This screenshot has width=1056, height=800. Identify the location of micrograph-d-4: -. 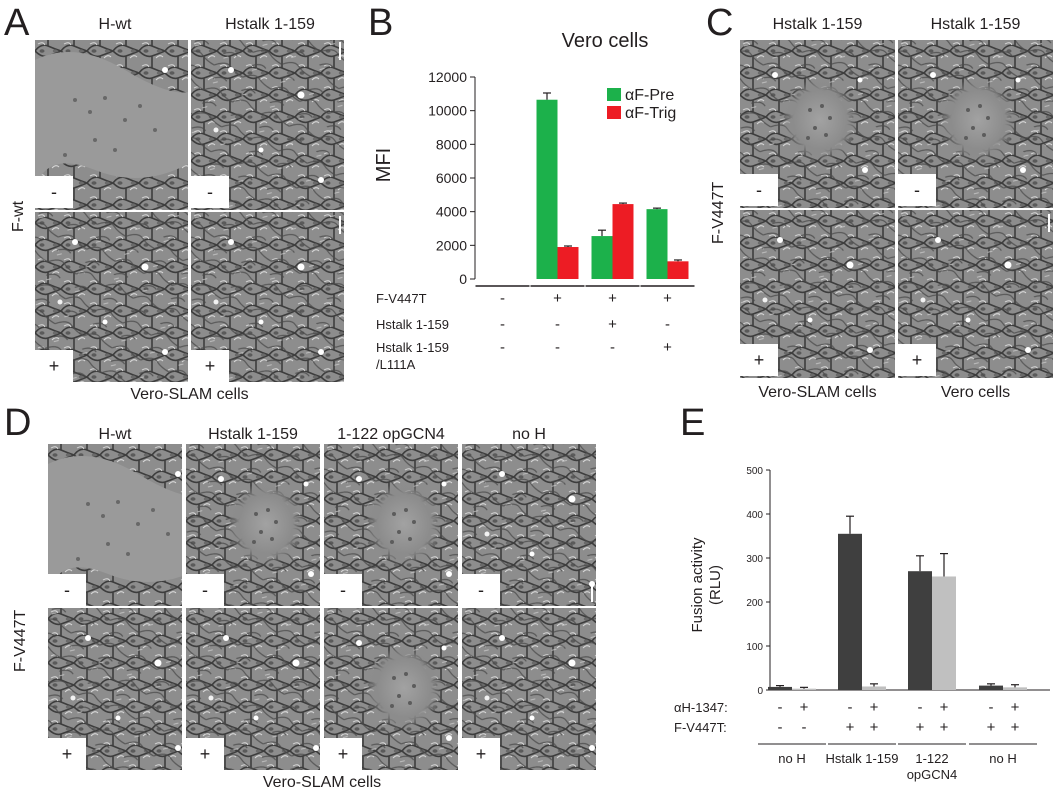
(529, 525).